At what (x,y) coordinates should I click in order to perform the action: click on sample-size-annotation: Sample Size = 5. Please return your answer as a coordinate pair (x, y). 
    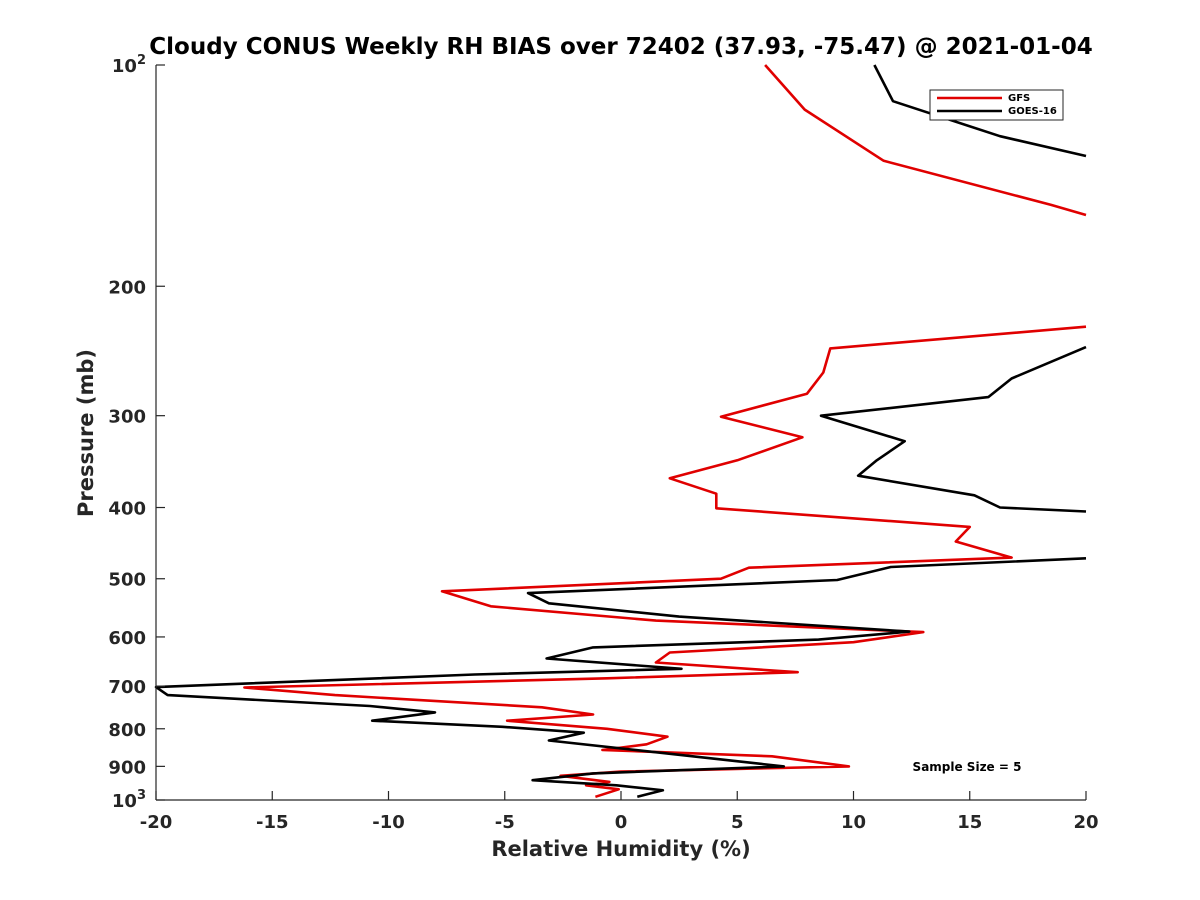
    Looking at the image, I should click on (967, 767).